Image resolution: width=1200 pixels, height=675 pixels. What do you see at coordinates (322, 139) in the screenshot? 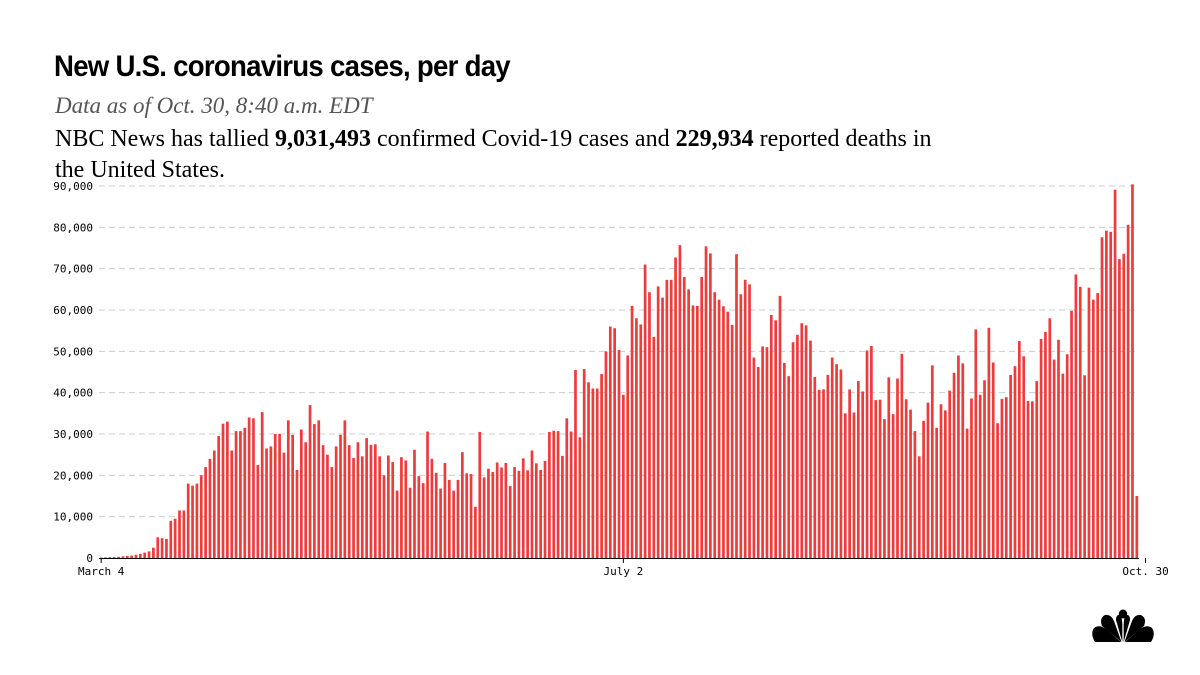
I see `summary-cases-count: 9,031,493` at bounding box center [322, 139].